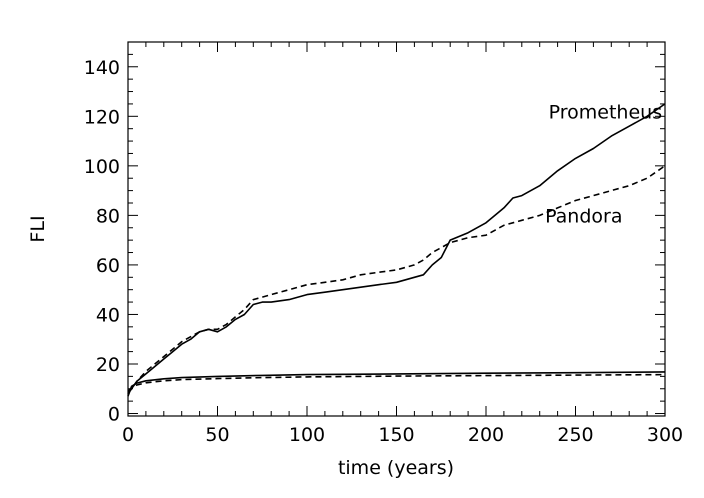 This screenshot has width=704, height=498. What do you see at coordinates (396, 468) in the screenshot?
I see `x-axis-title: time (years)` at bounding box center [396, 468].